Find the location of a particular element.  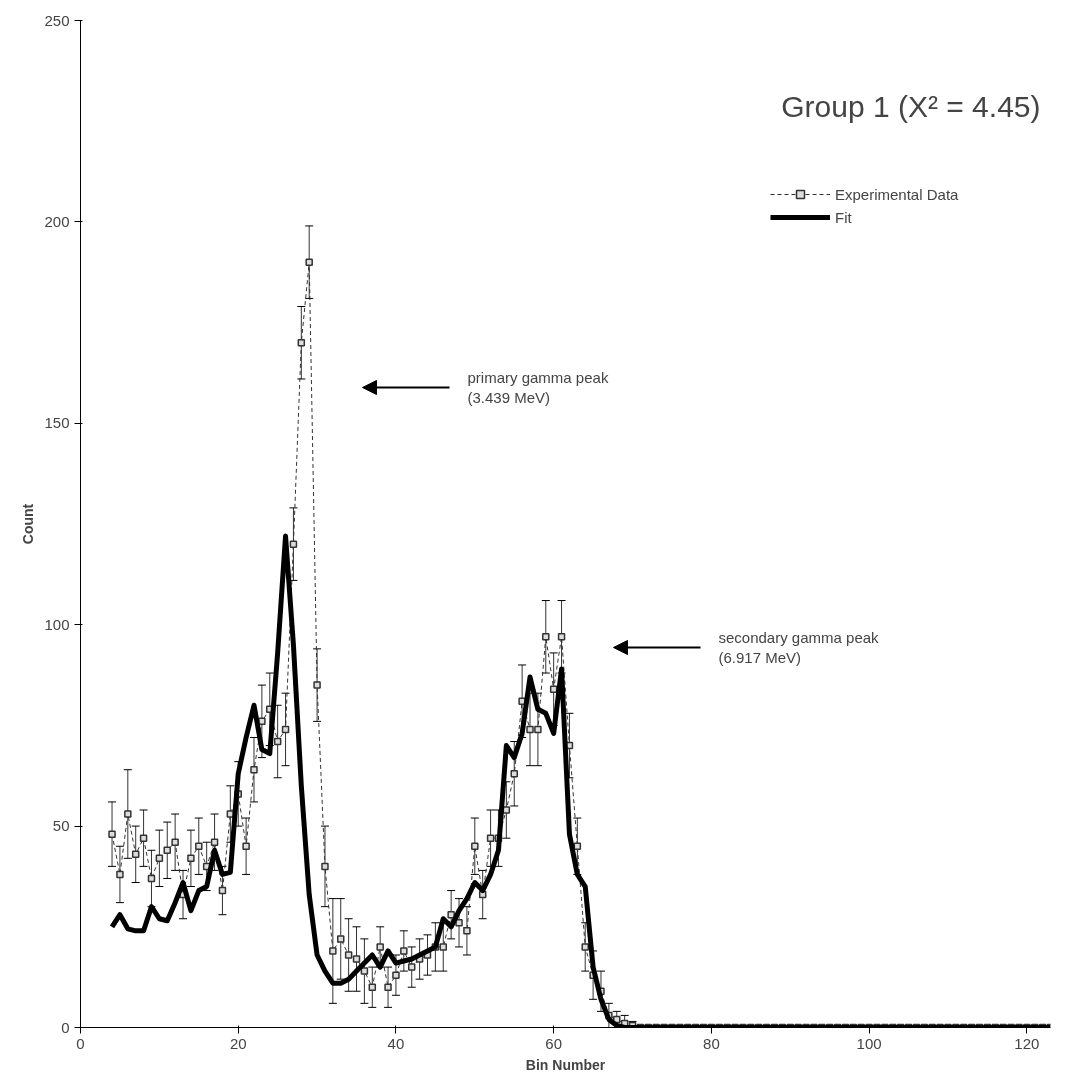

x-tick-label: 80 is located at coordinates (711, 1043).